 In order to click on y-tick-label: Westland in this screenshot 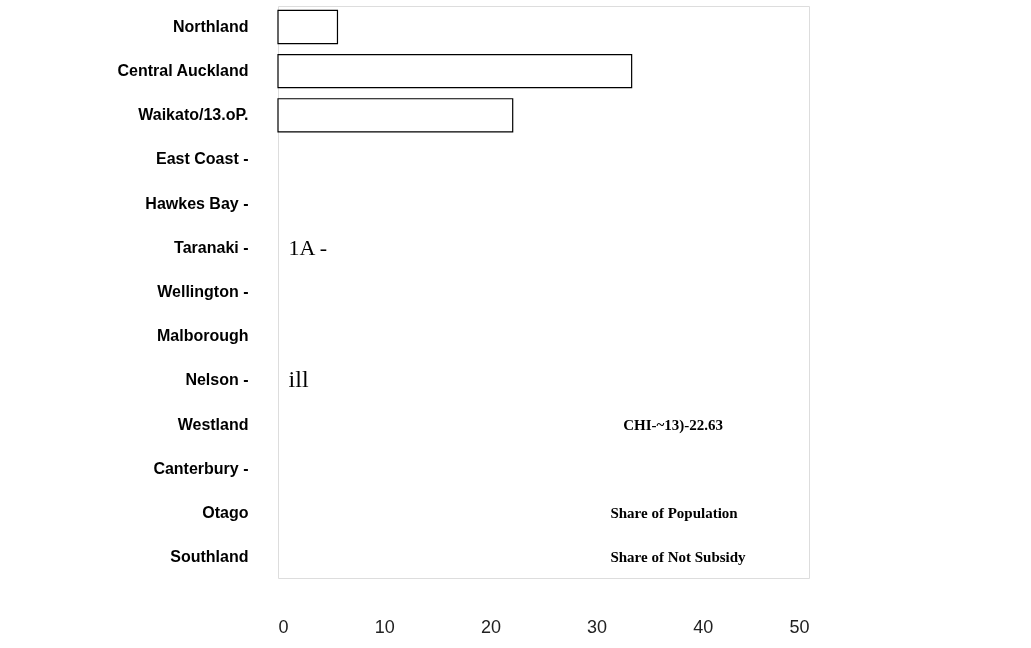, I will do `click(213, 424)`.